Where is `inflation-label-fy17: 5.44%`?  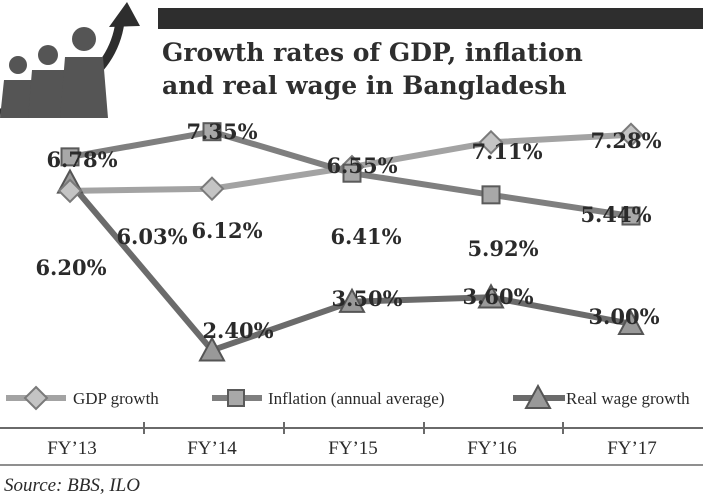
inflation-label-fy17: 5.44% is located at coordinates (615, 214).